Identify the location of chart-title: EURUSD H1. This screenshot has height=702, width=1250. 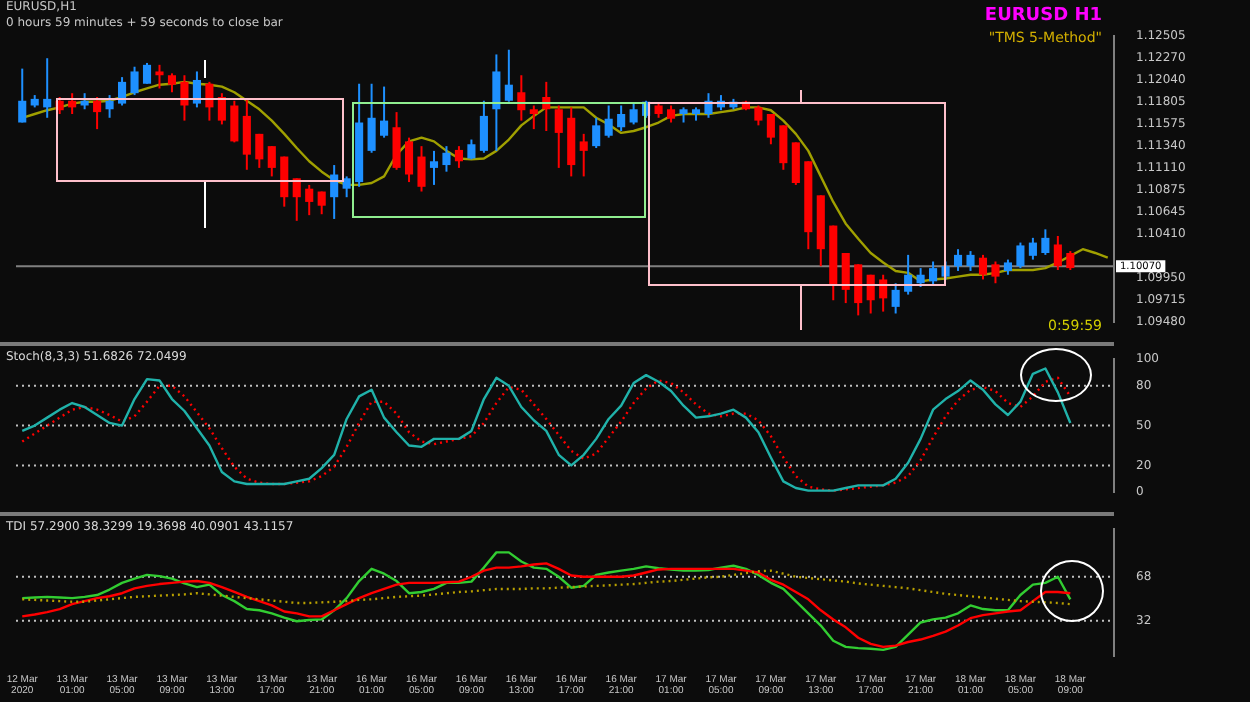
(1043, 16).